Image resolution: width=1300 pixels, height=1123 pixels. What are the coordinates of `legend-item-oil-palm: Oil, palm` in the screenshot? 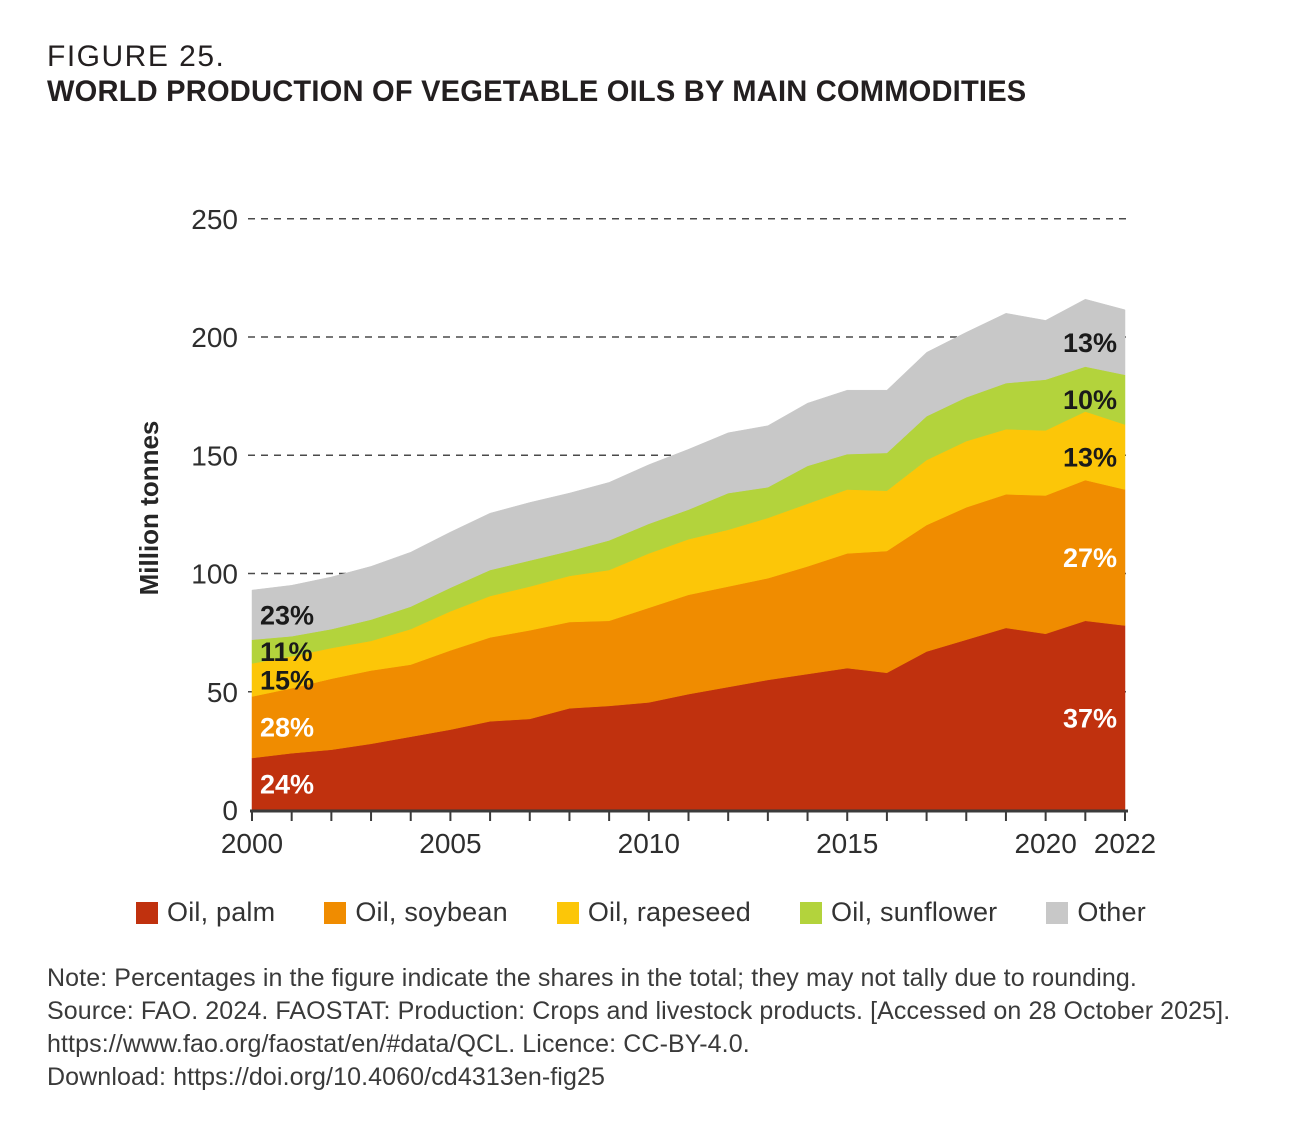 It's located at (205, 912).